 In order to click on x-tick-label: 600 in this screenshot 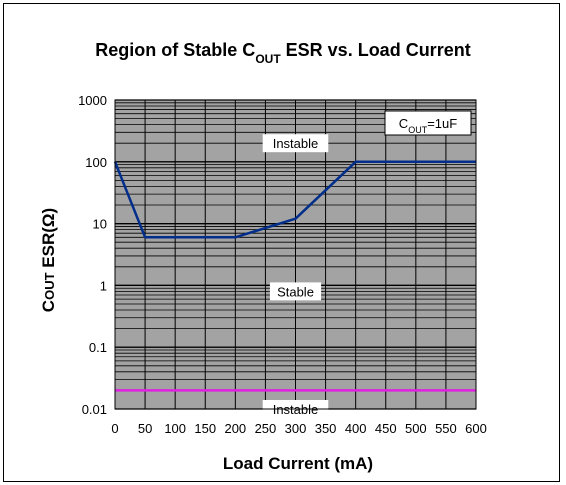, I will do `click(476, 428)`.